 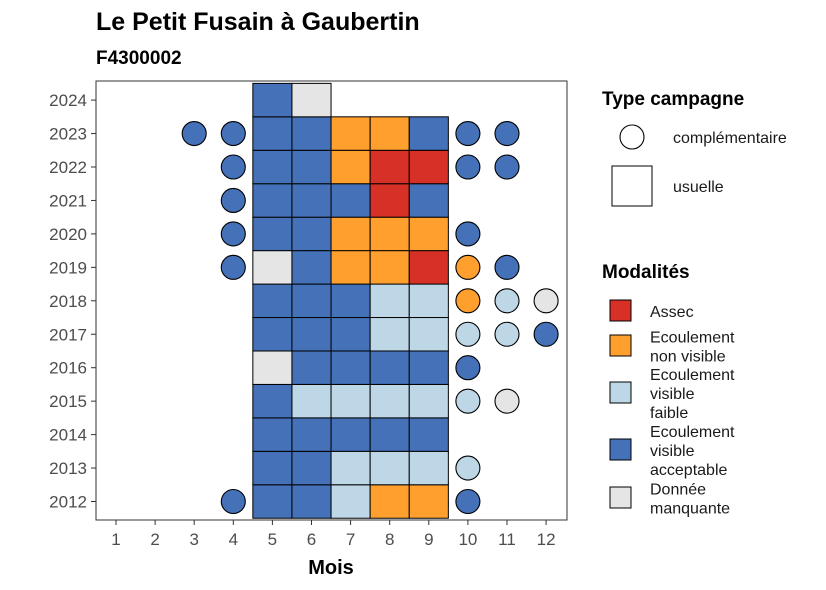 What do you see at coordinates (233, 539) in the screenshot?
I see `x-tick-label: 4` at bounding box center [233, 539].